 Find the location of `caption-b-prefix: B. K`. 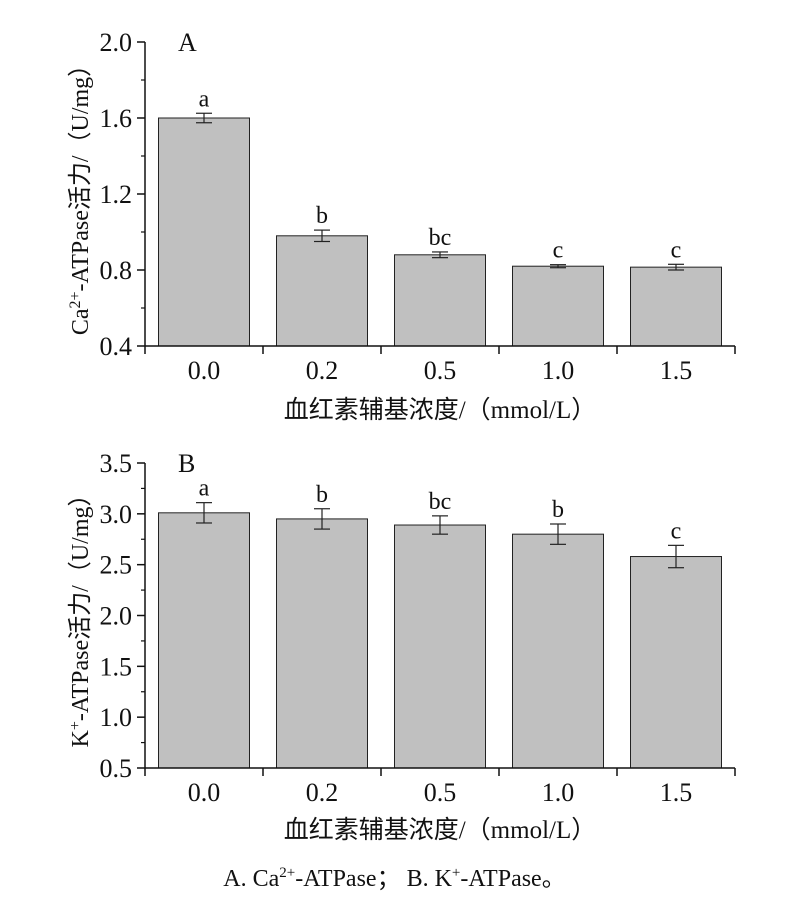

caption-b-prefix: B. K is located at coordinates (426, 879).